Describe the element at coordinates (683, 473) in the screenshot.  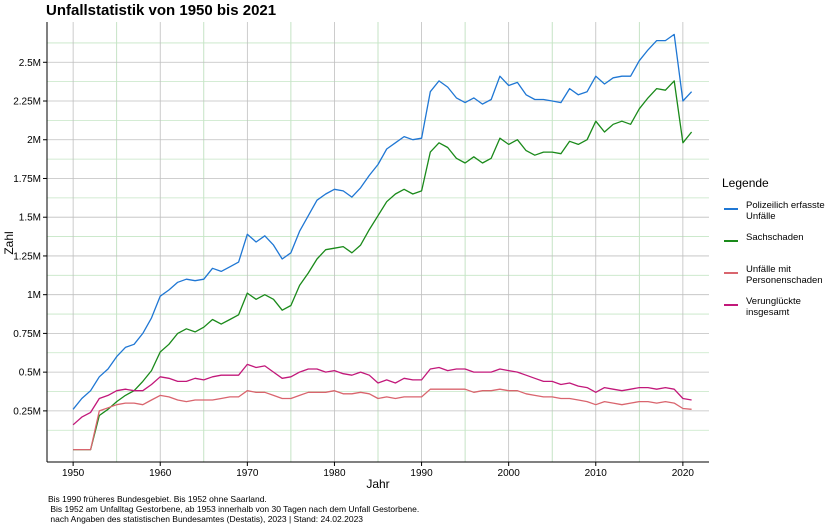
I see `x-tick-label: 2020` at that location.